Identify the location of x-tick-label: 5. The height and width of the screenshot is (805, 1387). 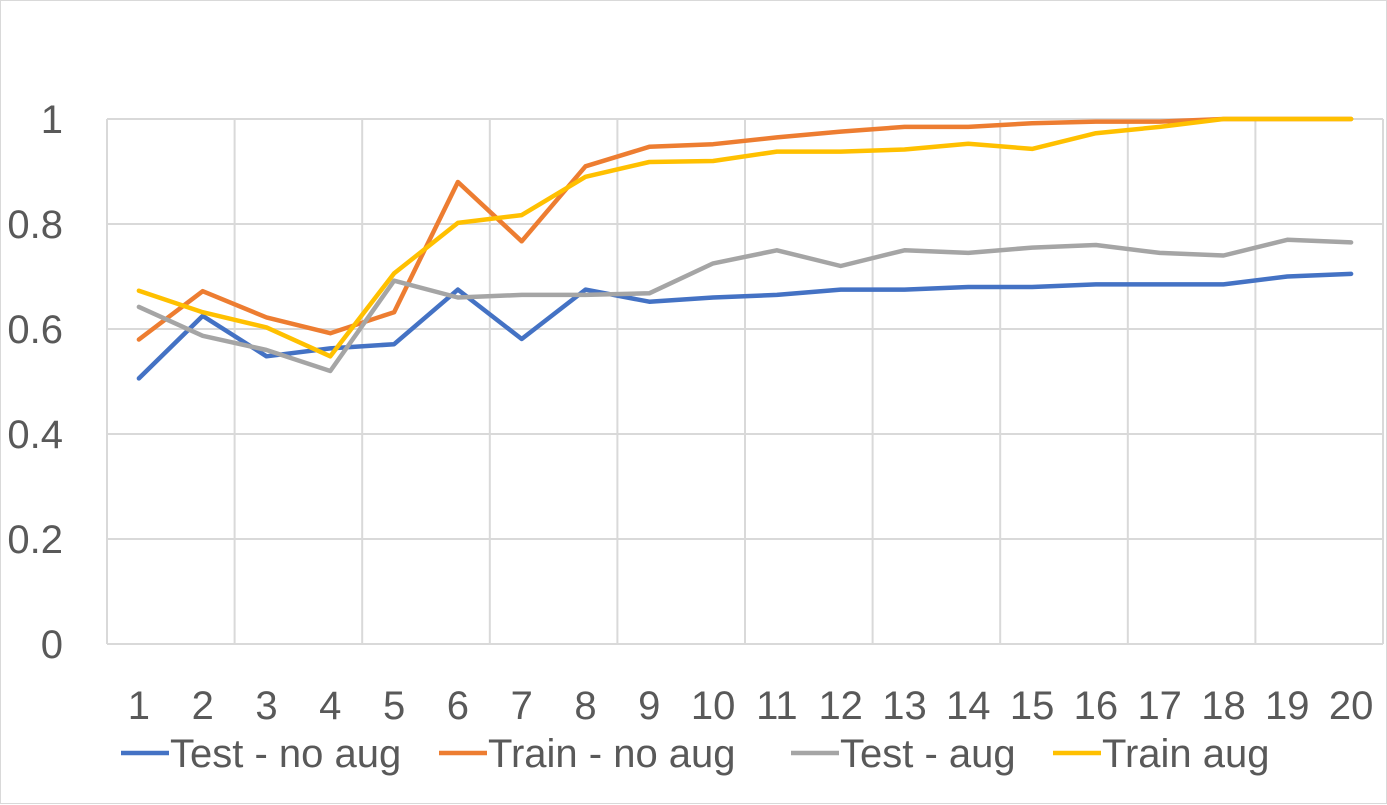
(394, 706).